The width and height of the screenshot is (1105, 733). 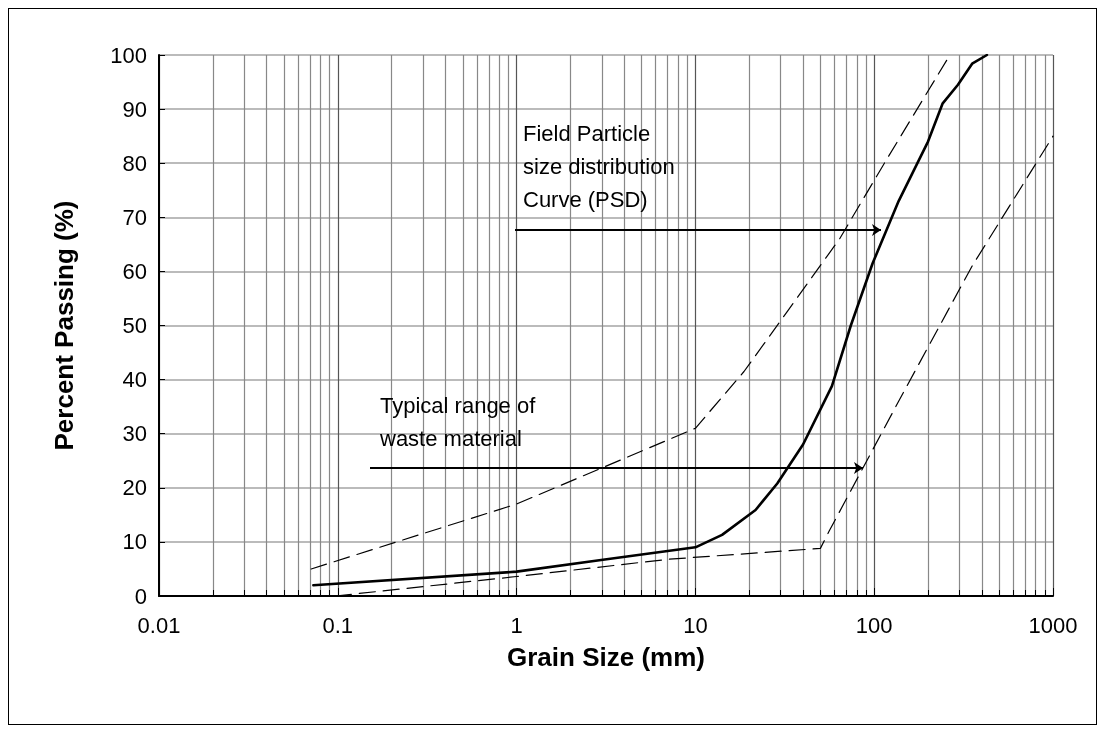 I want to click on y-tick-label: 100, so click(x=128, y=55).